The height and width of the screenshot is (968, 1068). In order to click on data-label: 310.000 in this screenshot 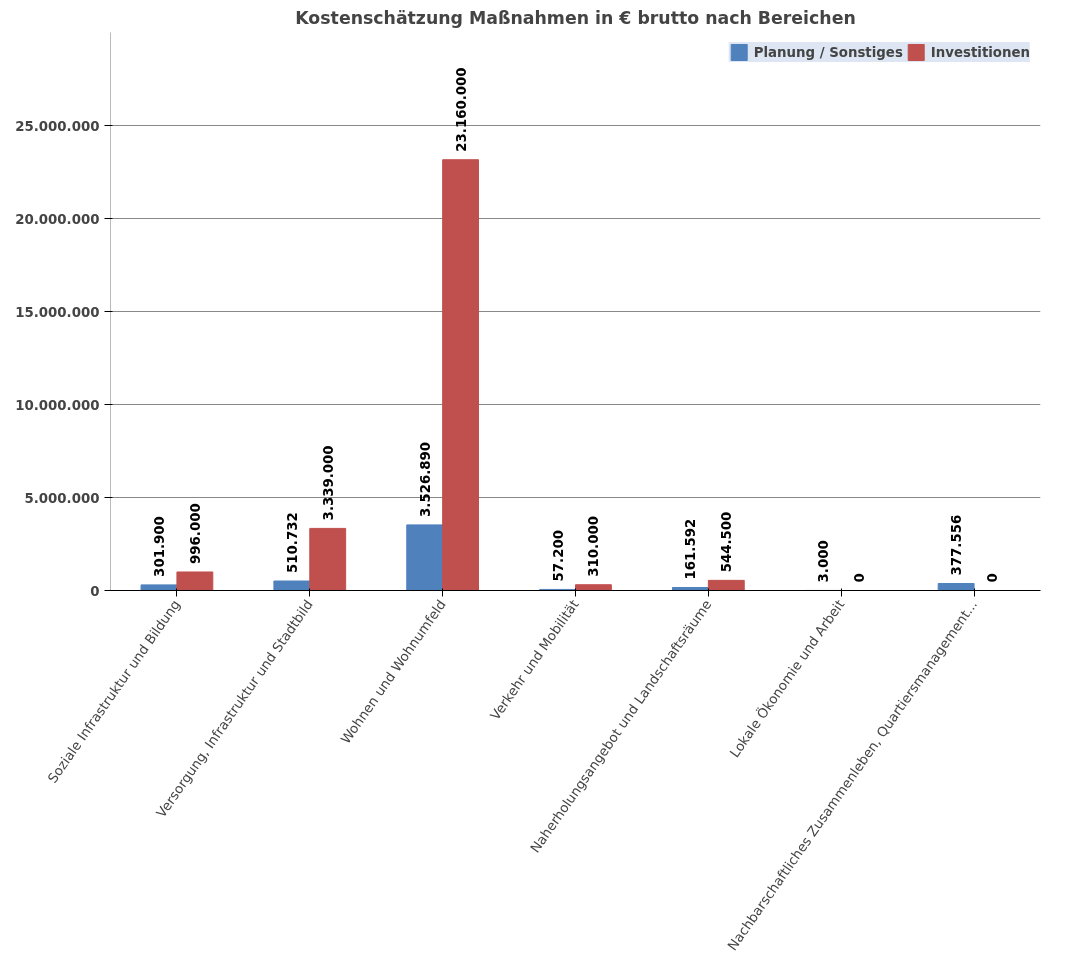, I will do `click(594, 546)`.